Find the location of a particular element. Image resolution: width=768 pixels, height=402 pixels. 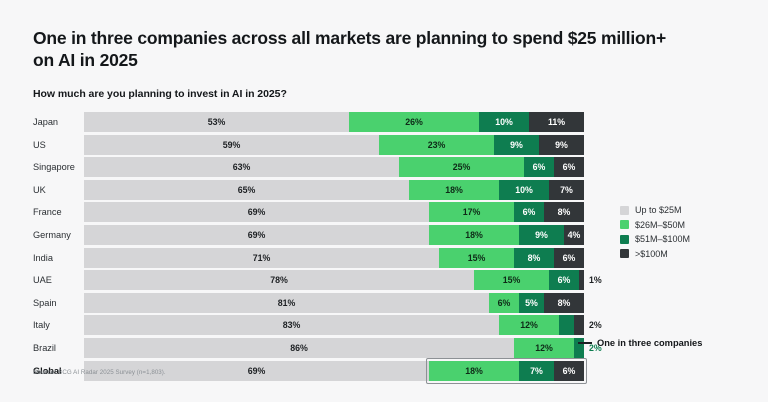

callout-leader-line is located at coordinates (585, 343).